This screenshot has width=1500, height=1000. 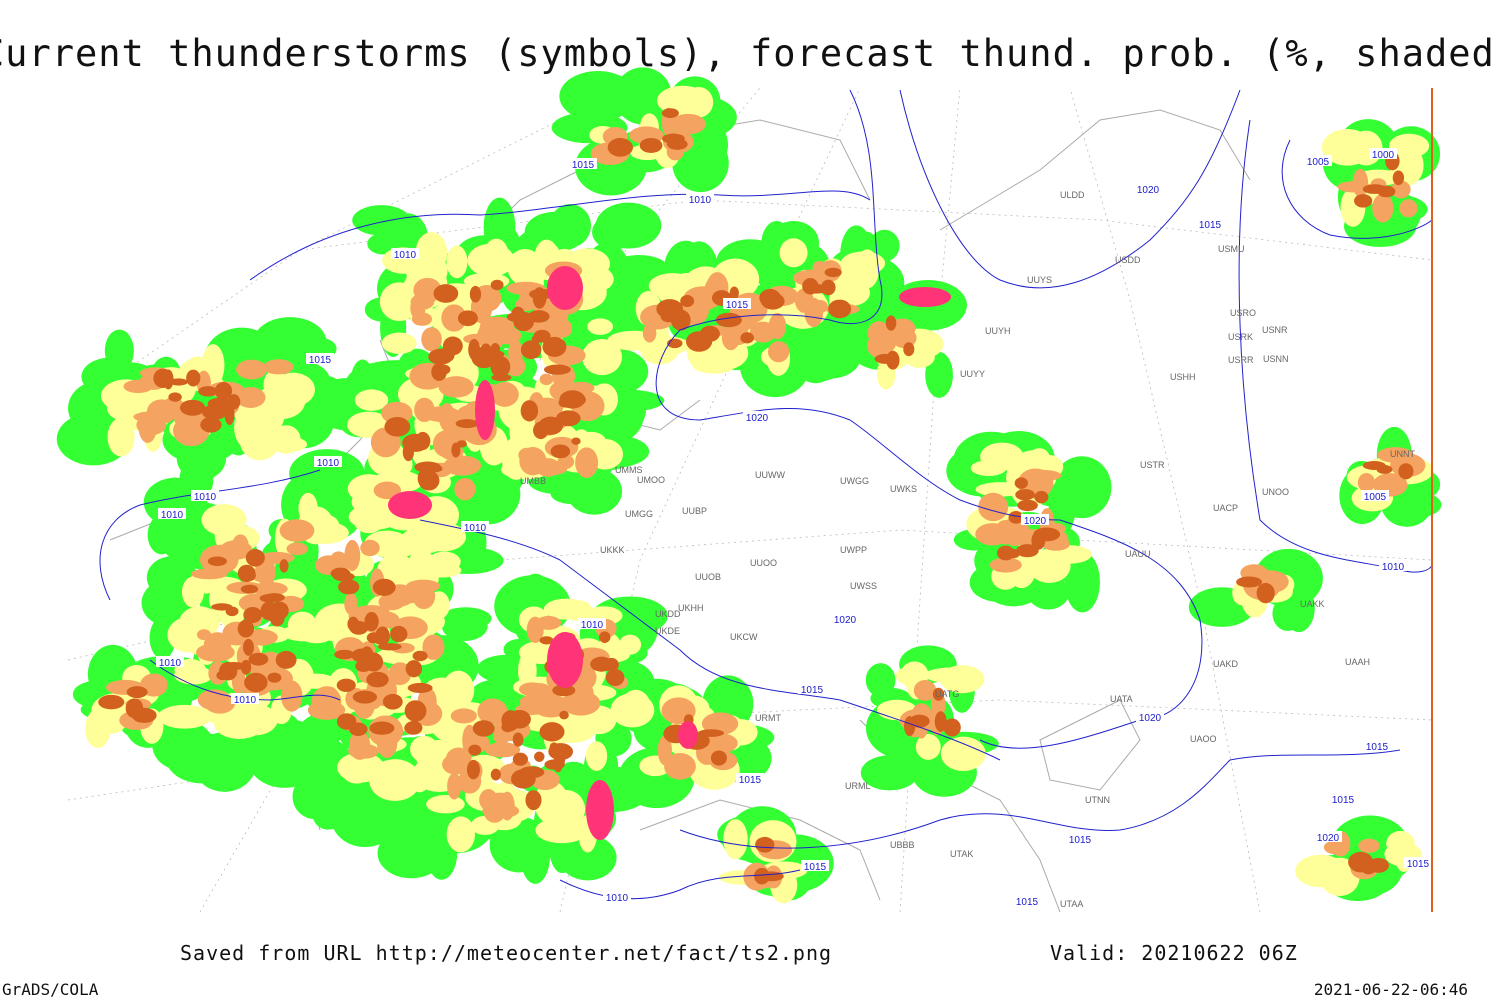 I want to click on station-label: UKDE, so click(x=667, y=631).